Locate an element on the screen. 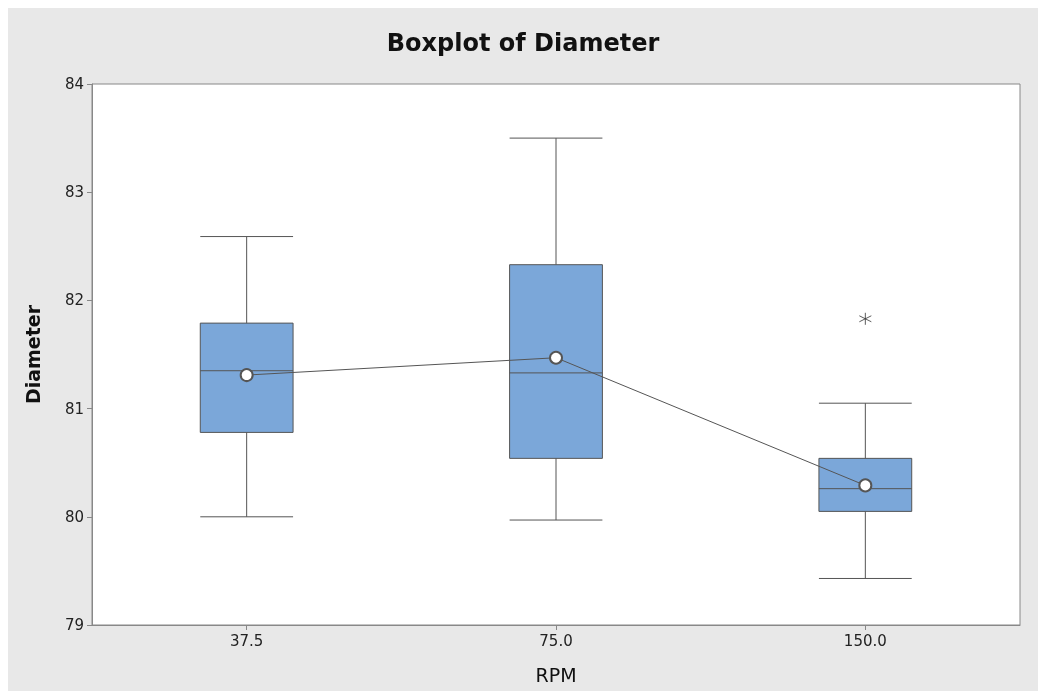 The image size is (1046, 699). x-tick-label: 150.0 is located at coordinates (865, 640).